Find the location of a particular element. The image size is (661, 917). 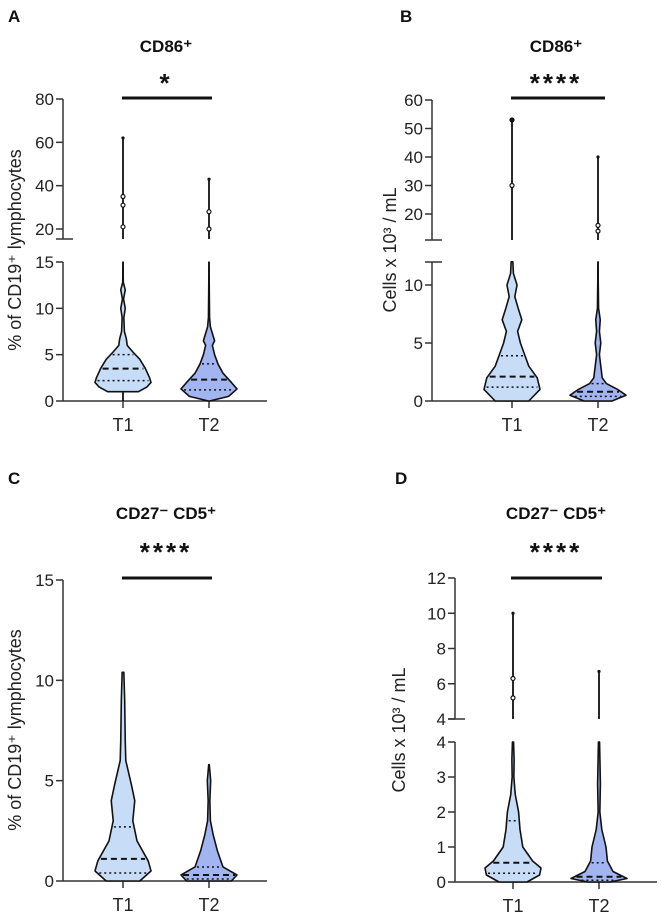

panel-label: C is located at coordinates (14, 478).